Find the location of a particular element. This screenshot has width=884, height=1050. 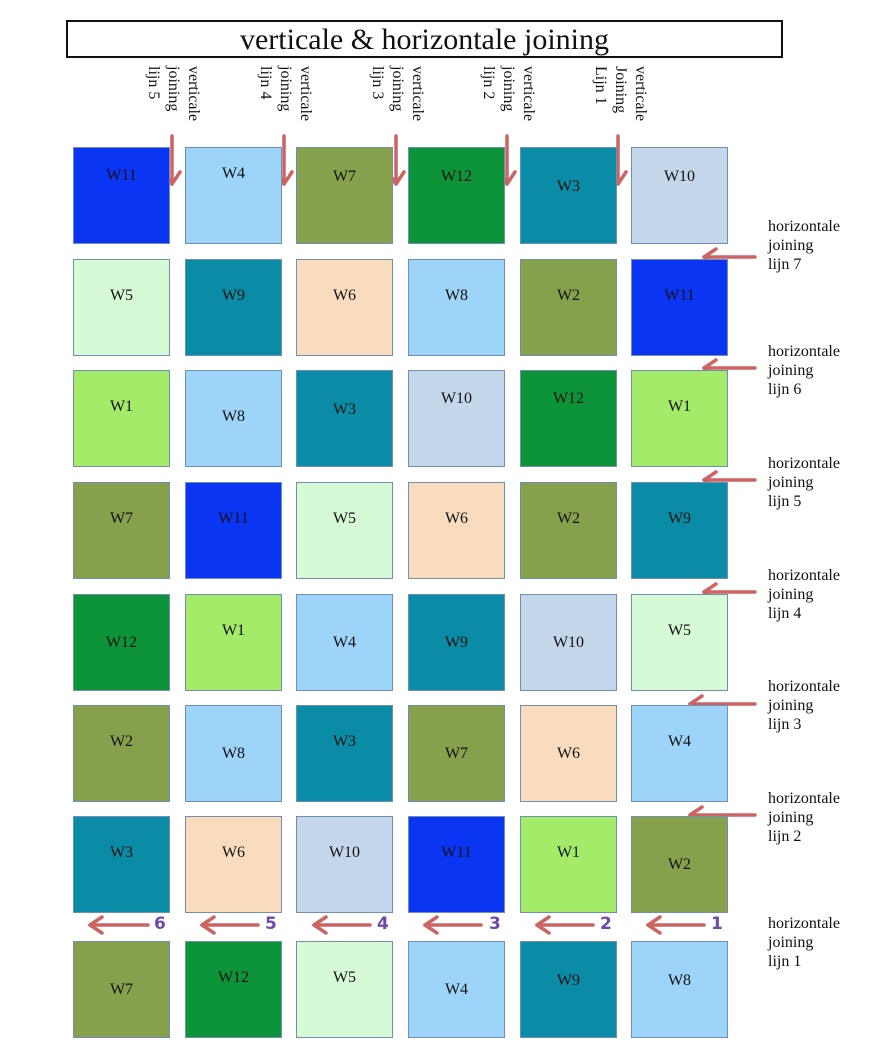

horizontal-label-line: lijn 3 is located at coordinates (785, 724).